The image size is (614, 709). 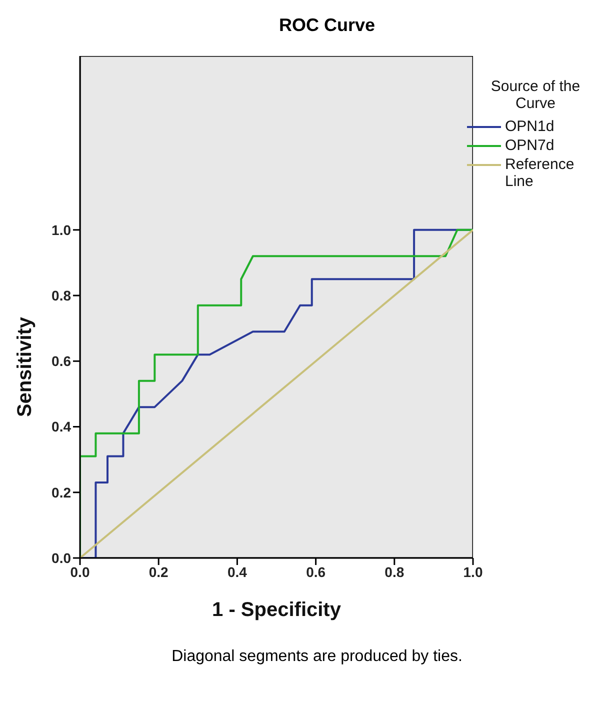 What do you see at coordinates (237, 572) in the screenshot?
I see `x-tick-label: 0.4` at bounding box center [237, 572].